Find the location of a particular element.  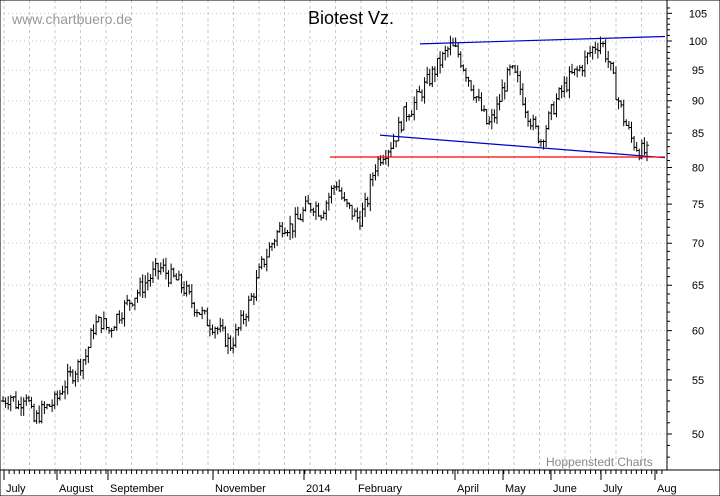

y-tick-label: 90 is located at coordinates (698, 102).